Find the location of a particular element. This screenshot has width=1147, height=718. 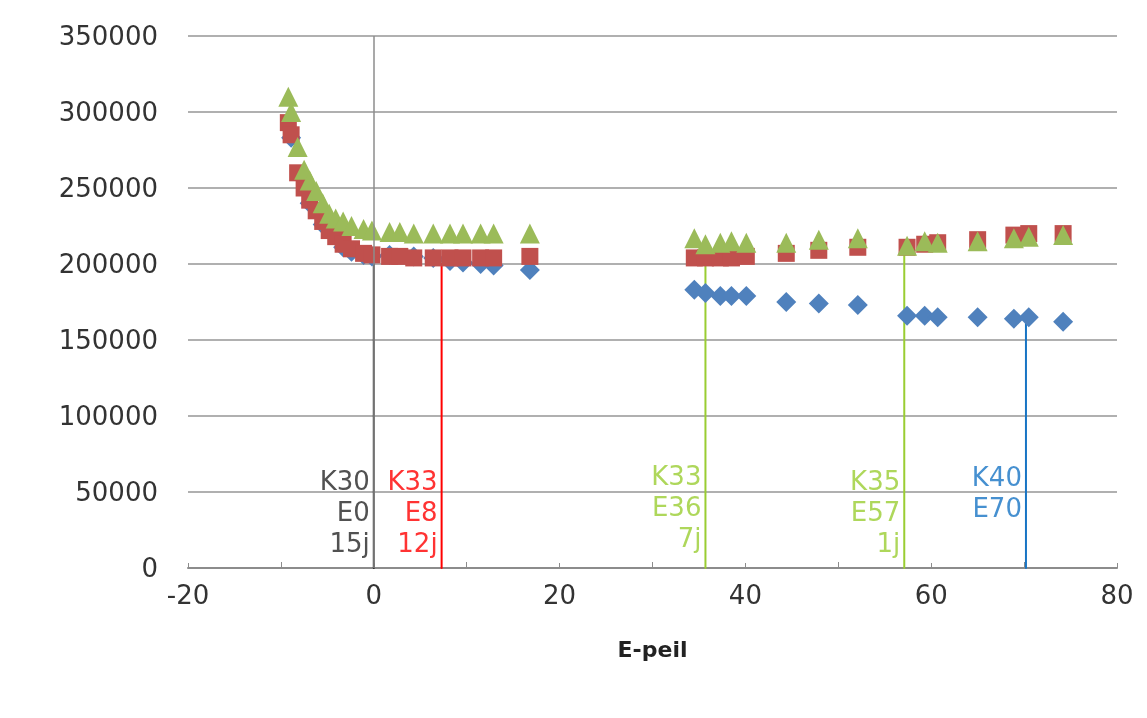

x-axis-title: E-peil is located at coordinates (652, 649).